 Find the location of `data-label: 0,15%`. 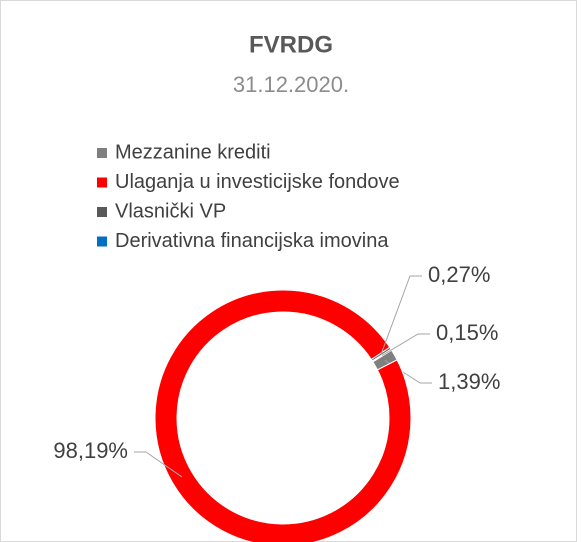

data-label: 0,15% is located at coordinates (467, 332).